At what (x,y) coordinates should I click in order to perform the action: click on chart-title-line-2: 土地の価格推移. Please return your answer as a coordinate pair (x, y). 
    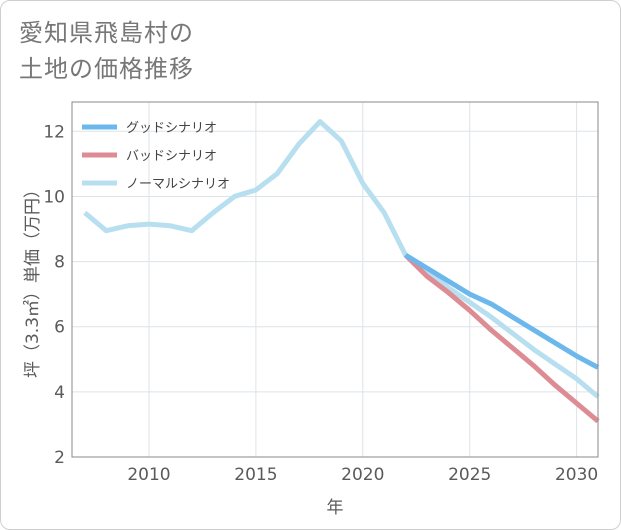
    Looking at the image, I should click on (106, 69).